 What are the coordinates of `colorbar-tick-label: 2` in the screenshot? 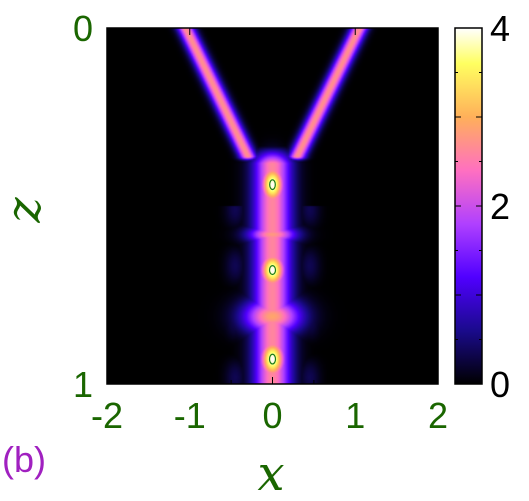 It's located at (500, 206).